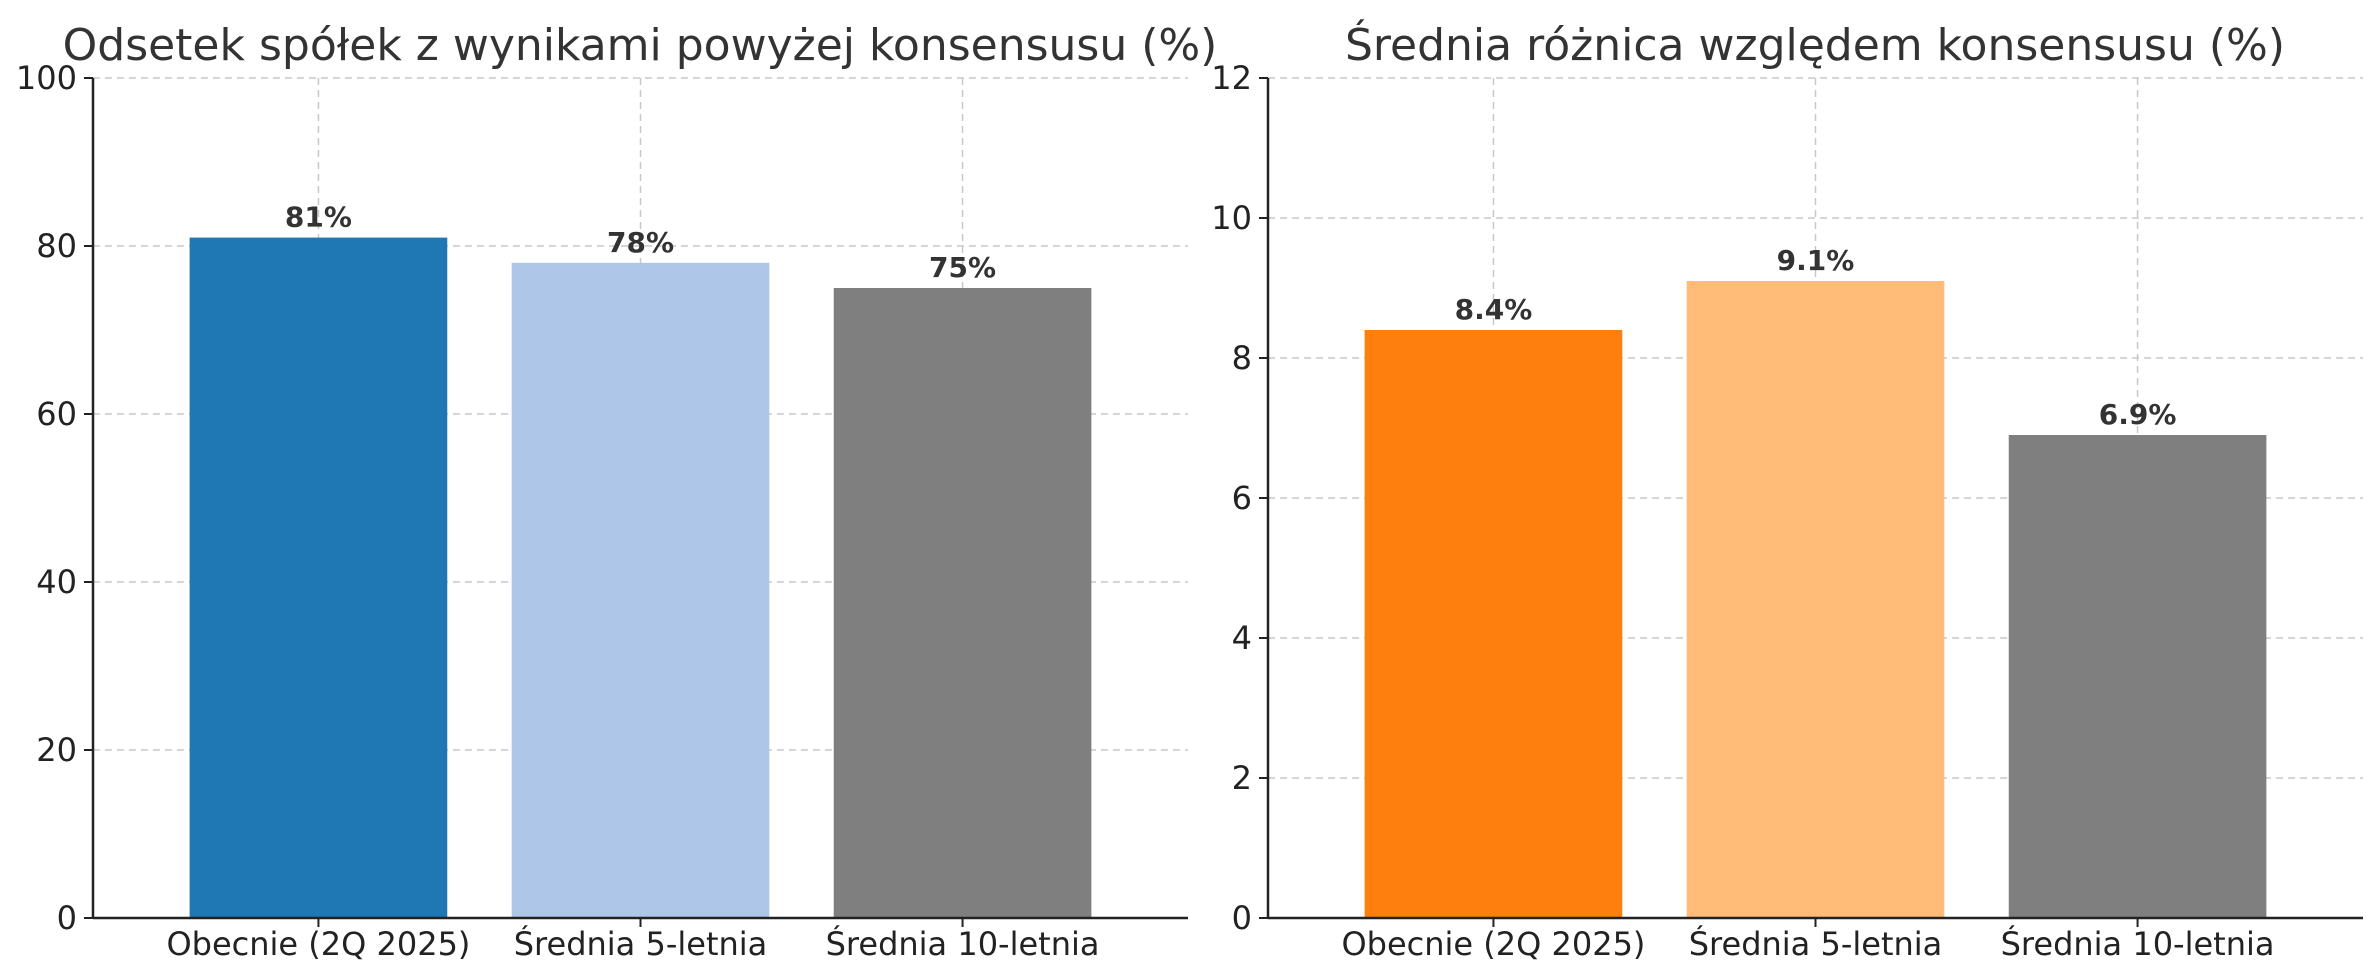  Describe the element at coordinates (318, 217) in the screenshot. I see `bar-value-label: 81%` at that location.